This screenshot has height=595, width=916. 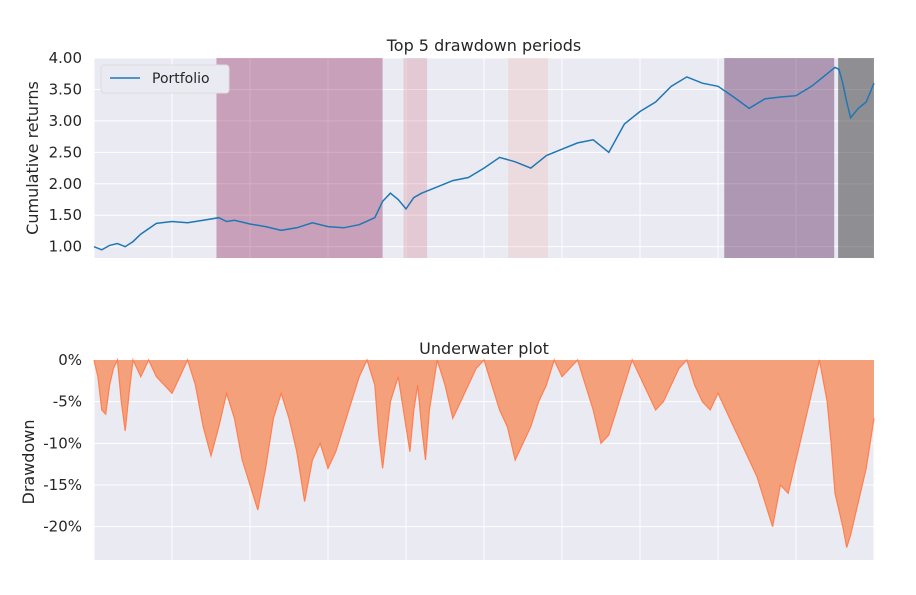 I want to click on y-tick-label: 3.50, so click(x=65, y=89).